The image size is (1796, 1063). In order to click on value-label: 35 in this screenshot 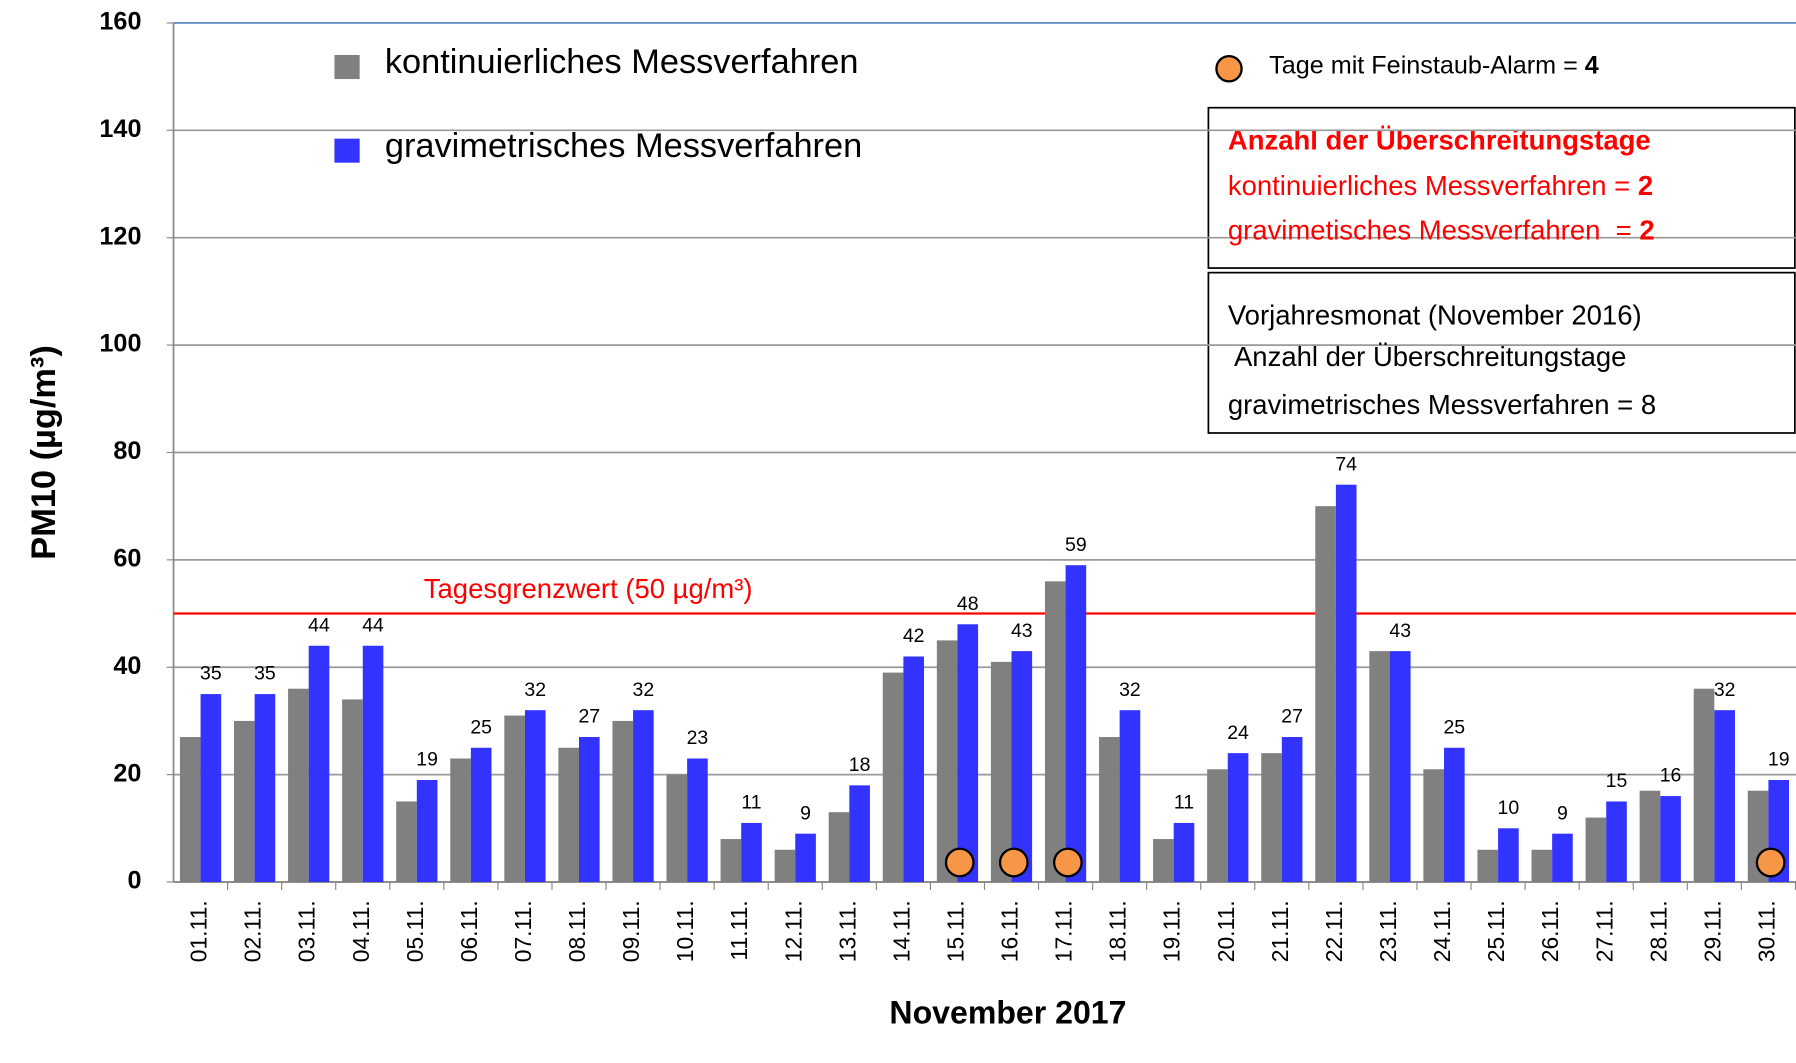, I will do `click(211, 674)`.